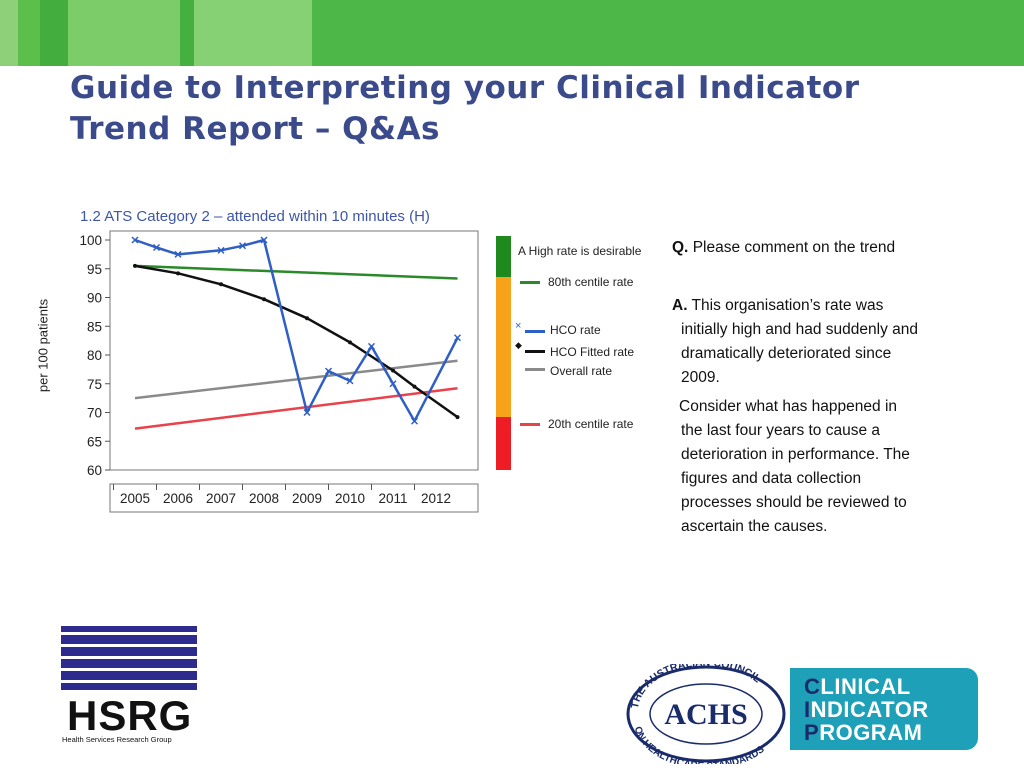  I want to click on plot-frame, so click(294, 350).